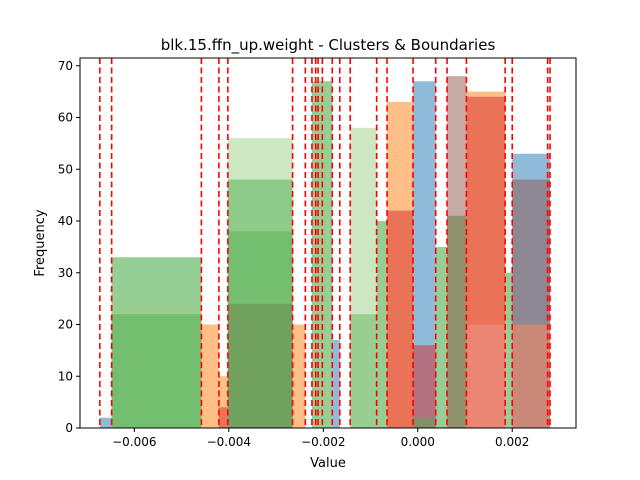 This screenshot has height=480, width=640. I want to click on histogram-bar-s5-b1, so click(457, 252).